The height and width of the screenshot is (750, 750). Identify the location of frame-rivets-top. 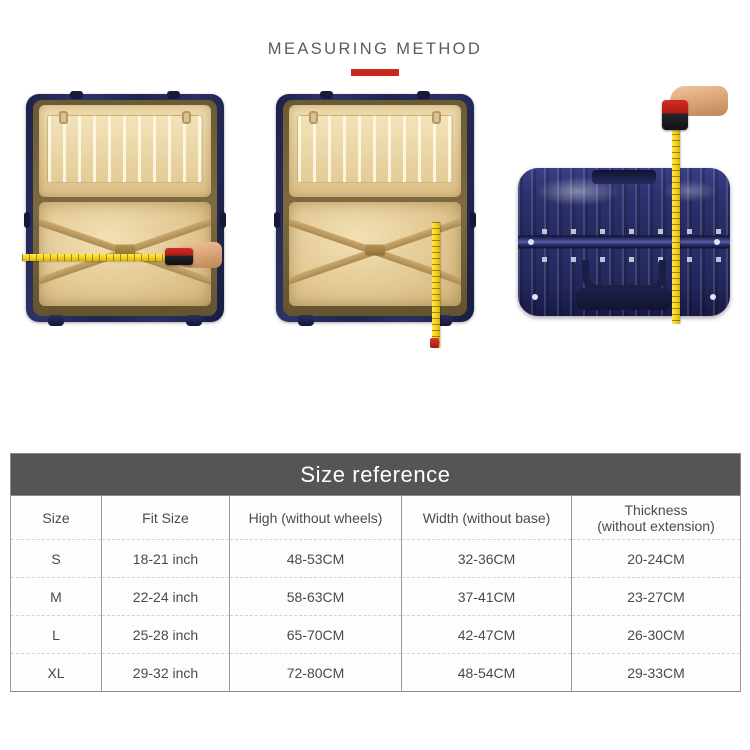
(624, 231).